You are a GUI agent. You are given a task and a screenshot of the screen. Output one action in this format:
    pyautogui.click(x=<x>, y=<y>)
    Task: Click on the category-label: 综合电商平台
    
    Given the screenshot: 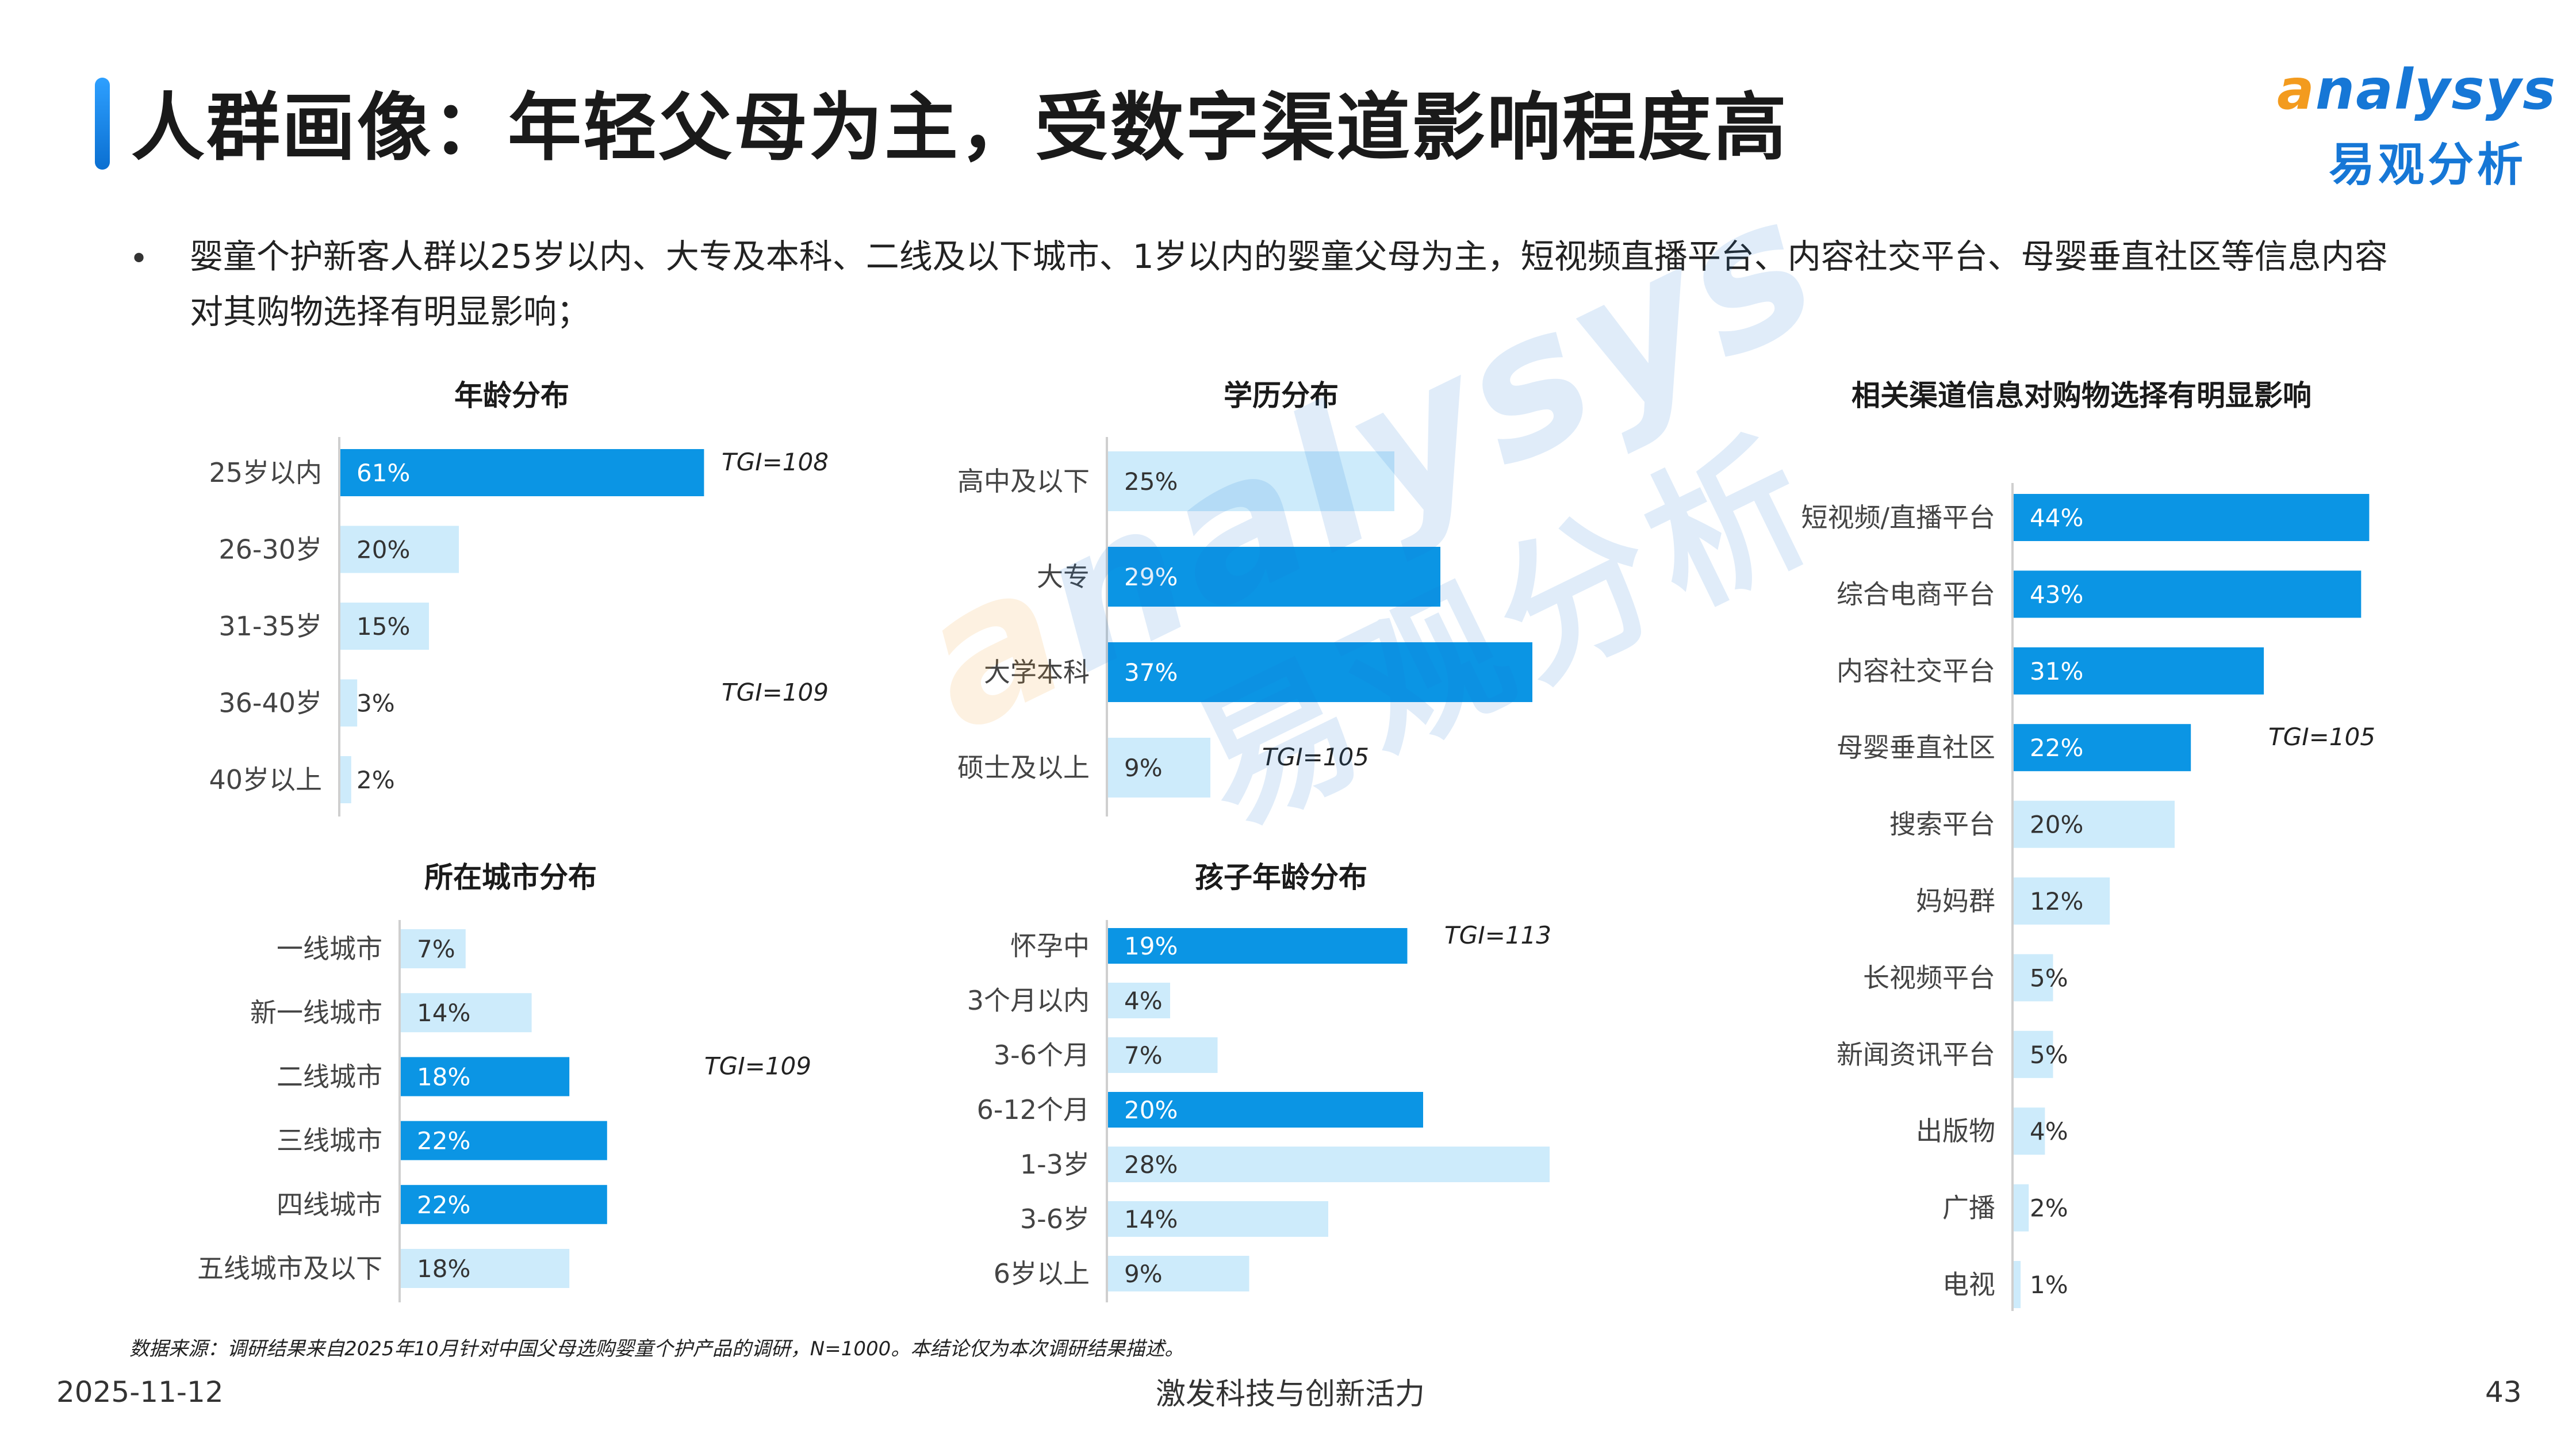 What is the action you would take?
    pyautogui.click(x=1916, y=594)
    